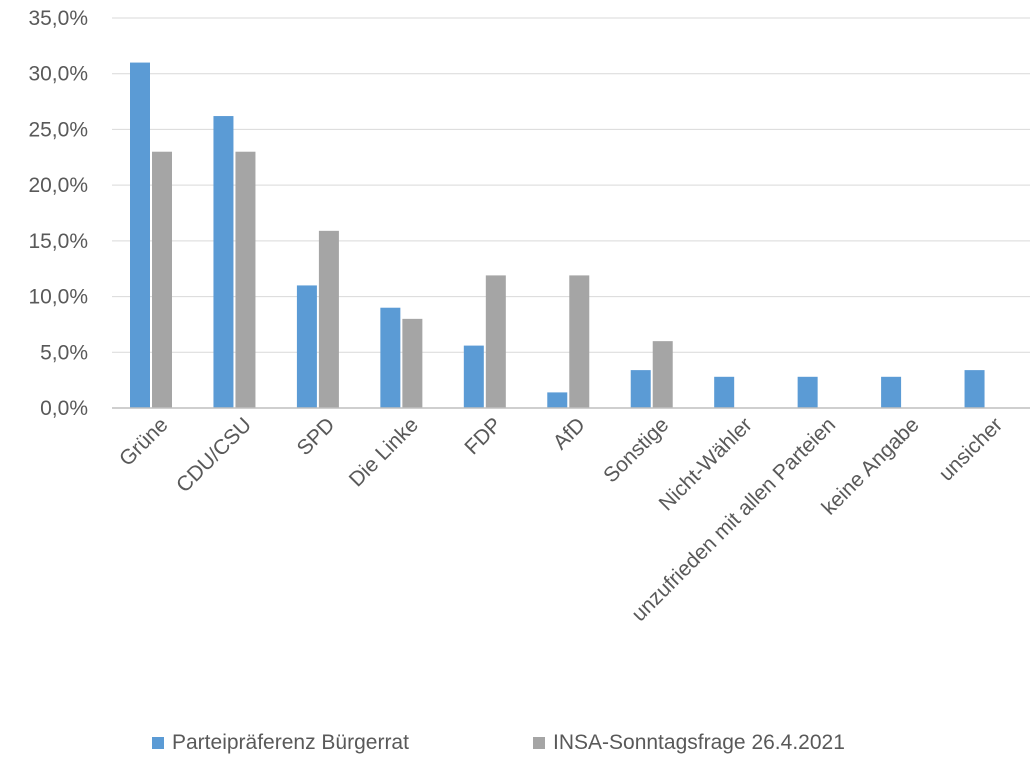  I want to click on y-tick-labels: 0,0% 5,0% 10,0% 15,0% 20,0% 25,0% 30,0% 35,0%, so click(58, 213).